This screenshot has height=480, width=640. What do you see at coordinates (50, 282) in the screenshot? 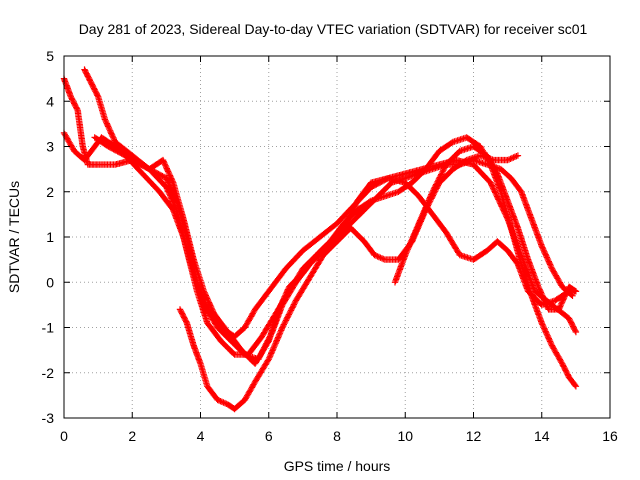
I see `y-tick-label: 0` at bounding box center [50, 282].